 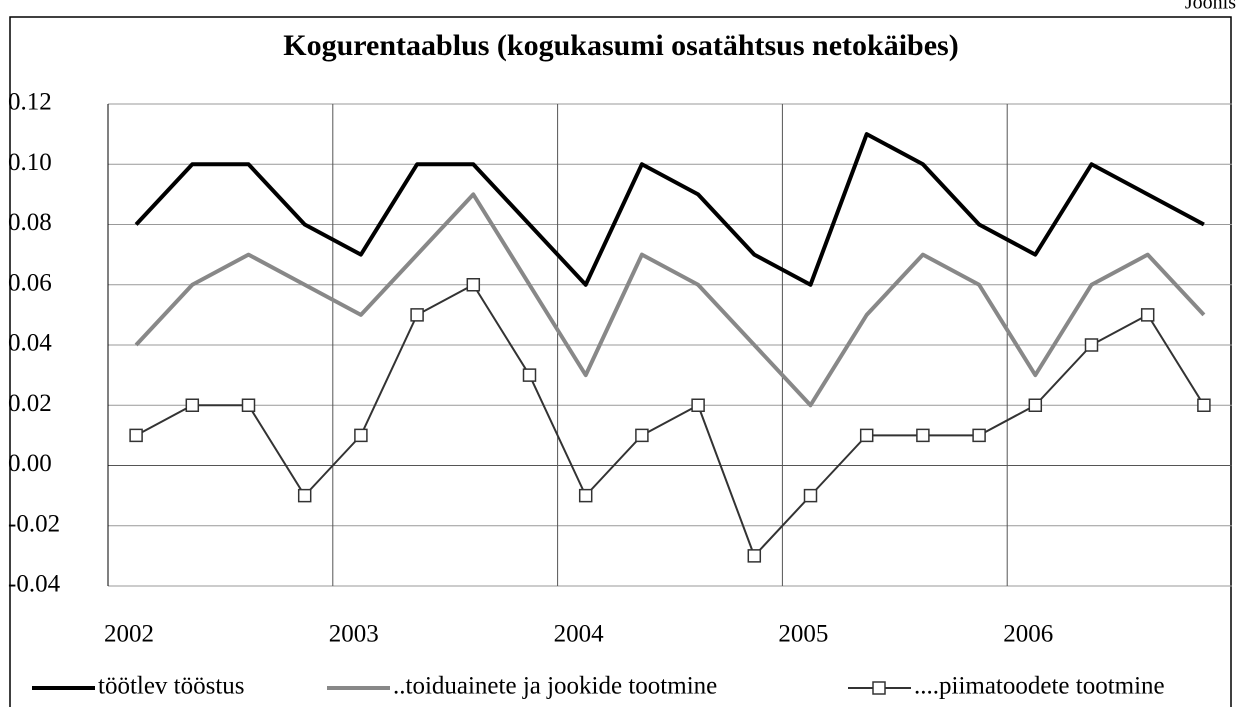 I want to click on x-tick-label: 2004, so click(x=579, y=634).